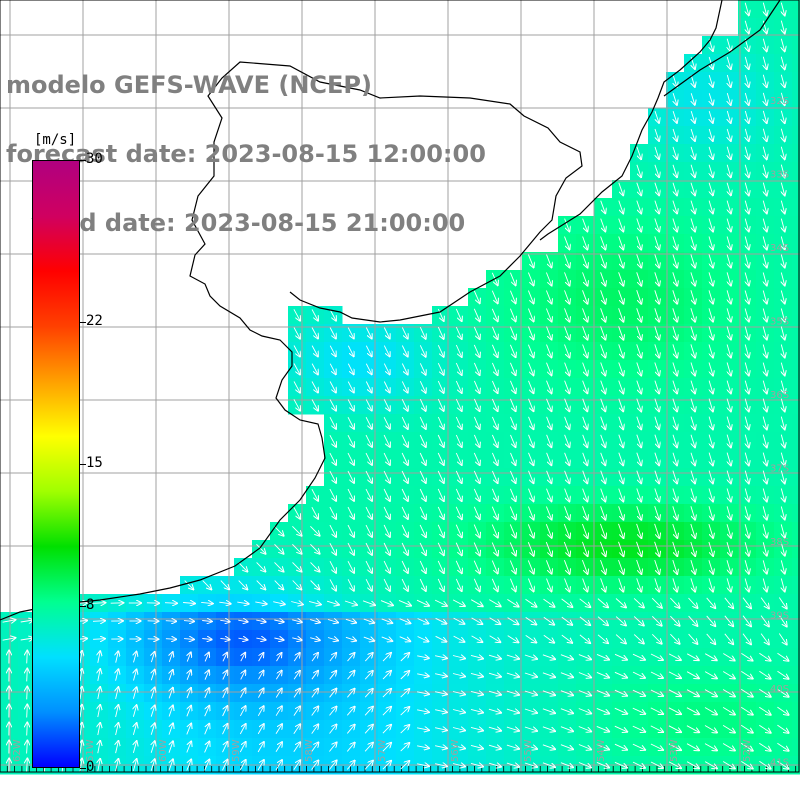 The height and width of the screenshot is (800, 800). What do you see at coordinates (189, 85) in the screenshot?
I see `model-name: modelo GEFS-WAVE (NCEP)` at bounding box center [189, 85].